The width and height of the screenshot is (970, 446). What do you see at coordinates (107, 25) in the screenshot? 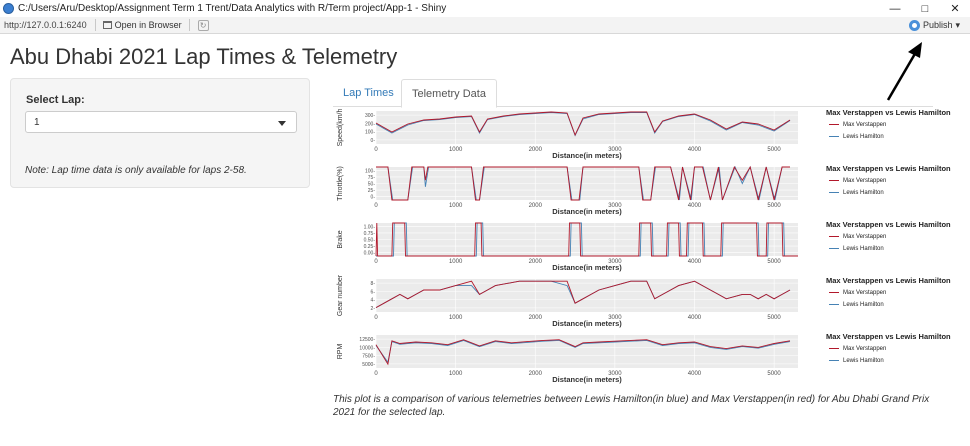
I see `browser-window-icon` at bounding box center [107, 25].